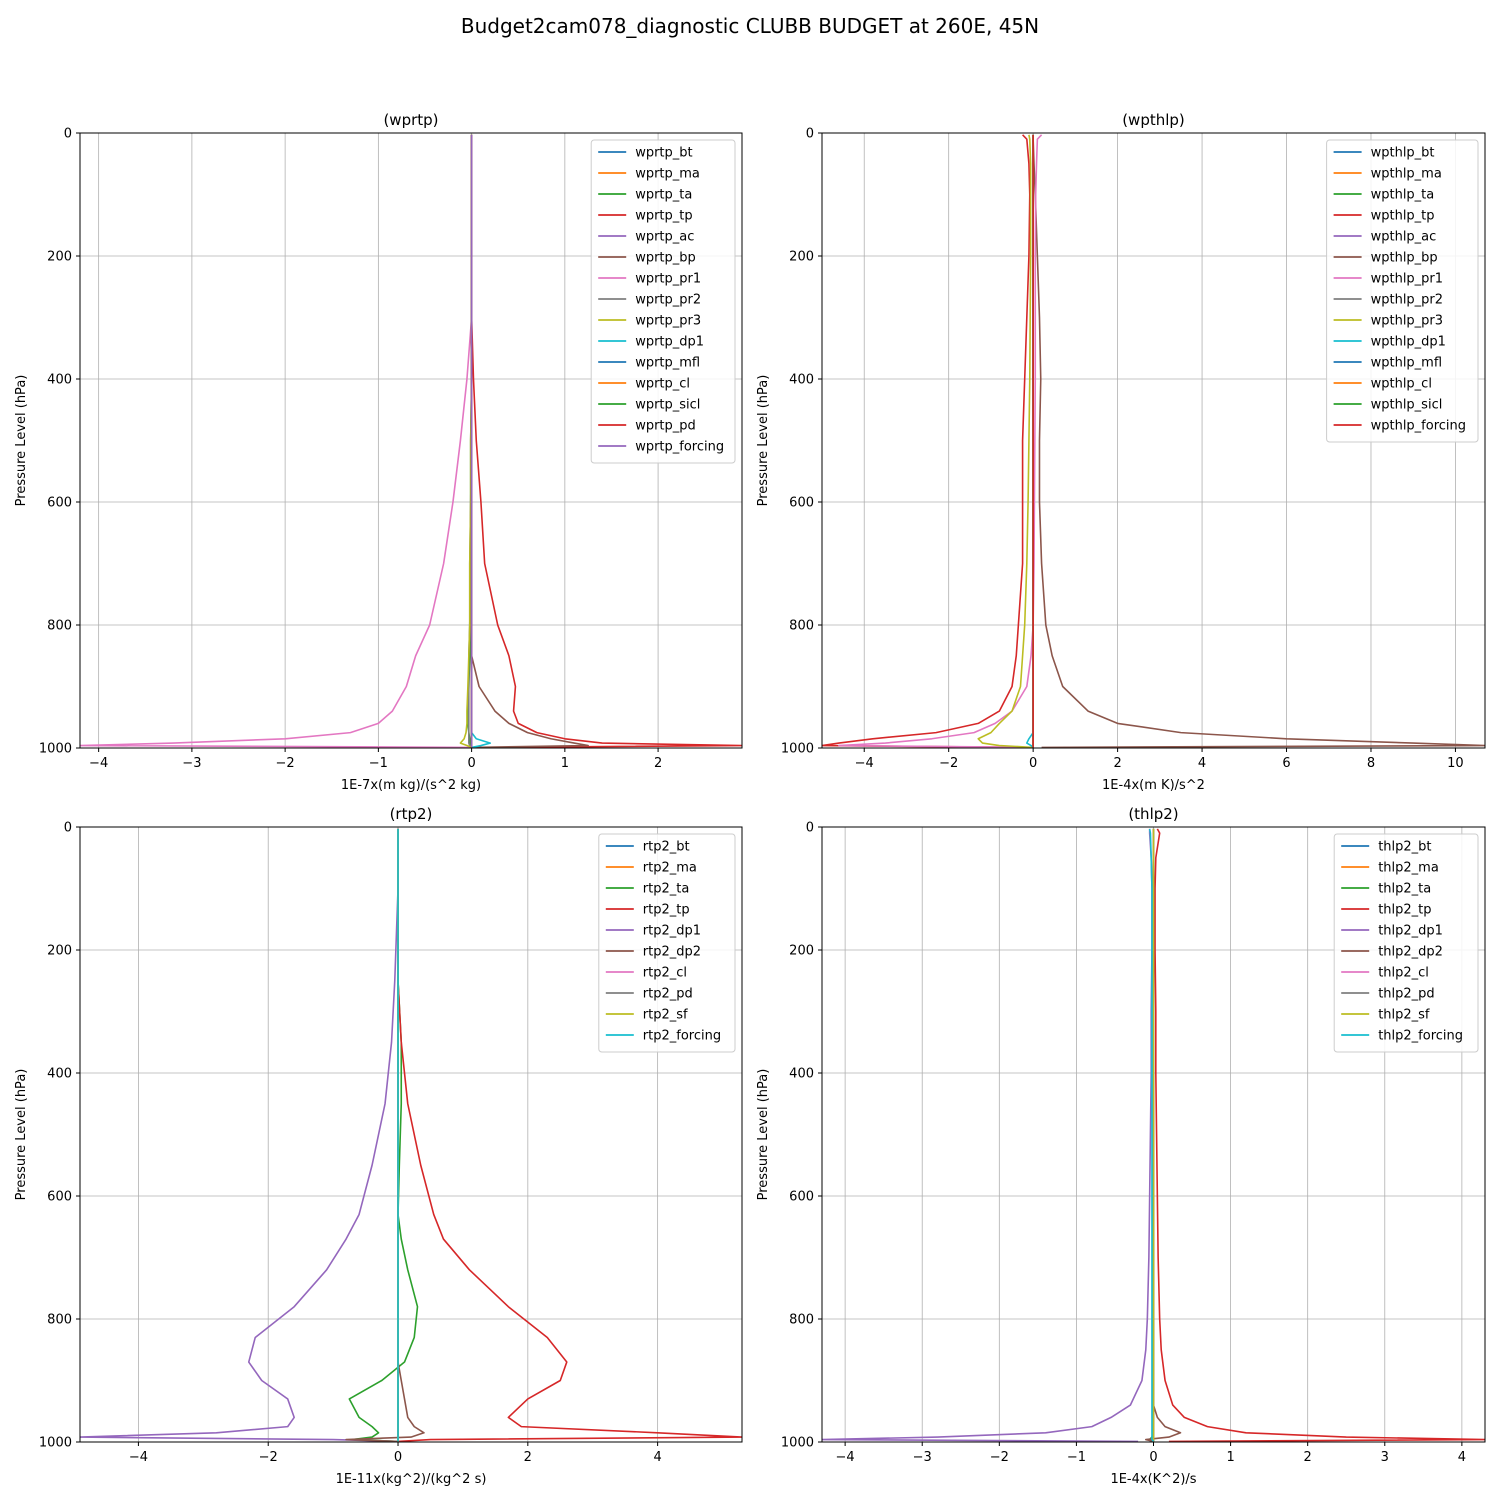 The image size is (1500, 1500). Describe the element at coordinates (276, 441) in the screenshot. I see `series-line-wprtp_pr1` at that location.